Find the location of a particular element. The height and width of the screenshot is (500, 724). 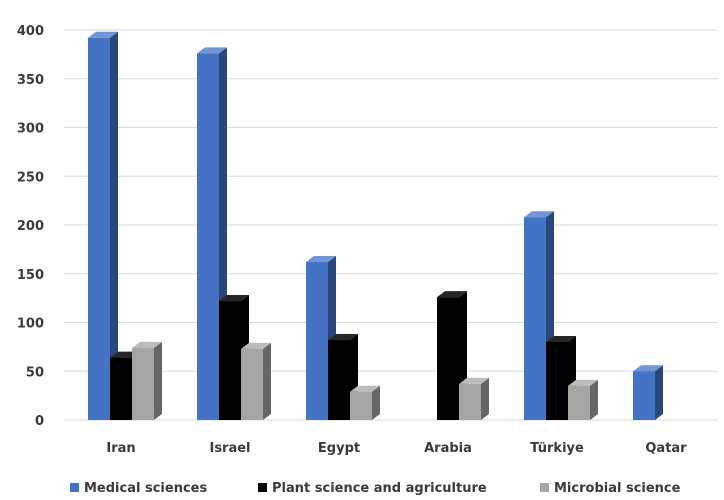

x-category-label: Egypt is located at coordinates (339, 448).